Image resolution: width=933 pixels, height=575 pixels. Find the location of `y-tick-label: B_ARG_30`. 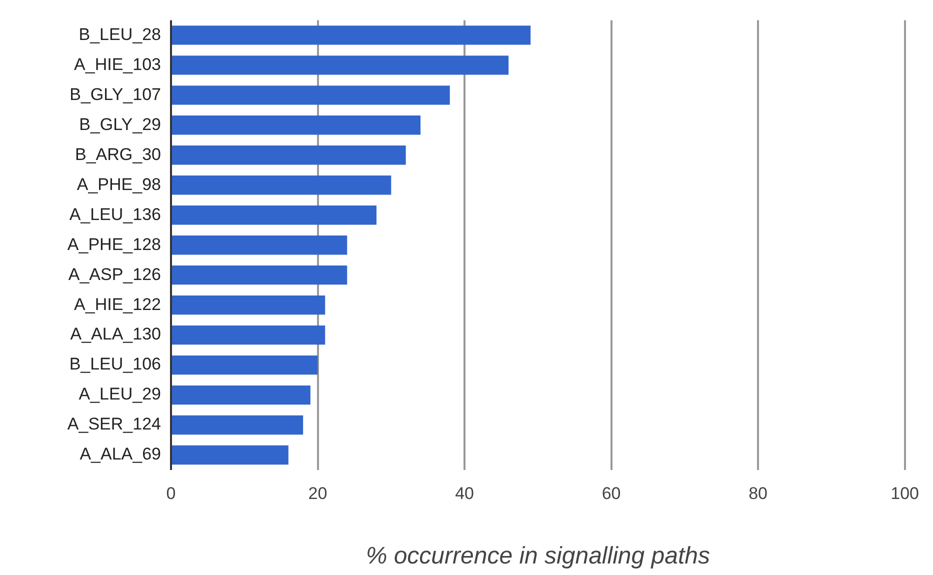

y-tick-label: B_ARG_30 is located at coordinates (118, 154).